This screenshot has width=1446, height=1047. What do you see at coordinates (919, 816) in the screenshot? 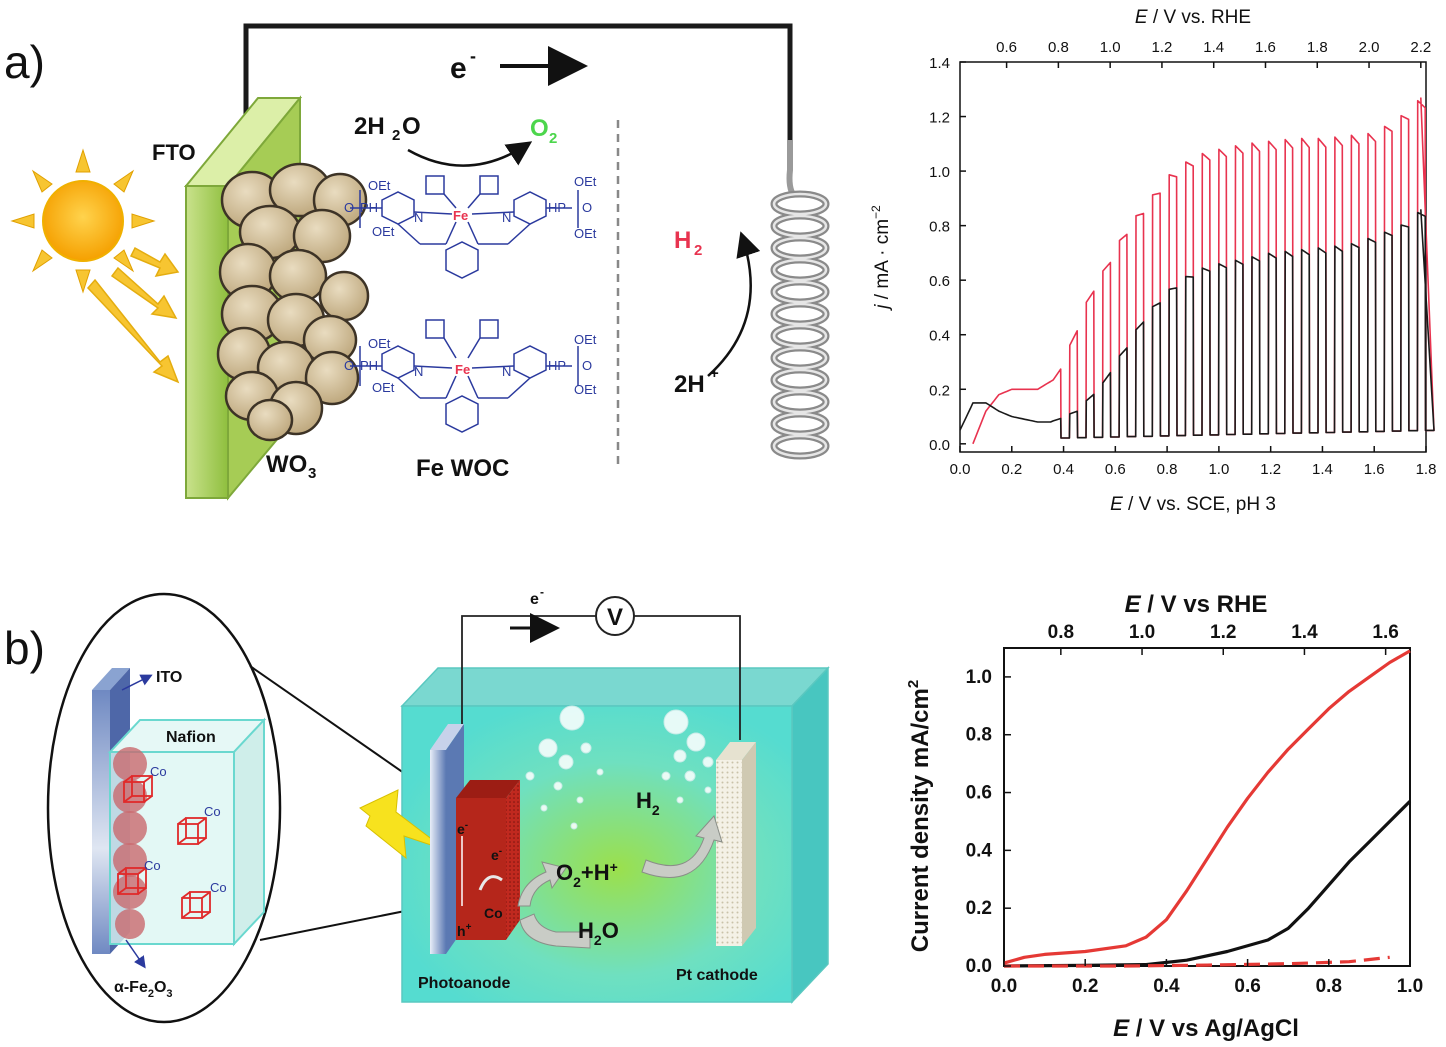
I see `chart-b-y-axis-title: Current density mA/cm2` at bounding box center [919, 816].